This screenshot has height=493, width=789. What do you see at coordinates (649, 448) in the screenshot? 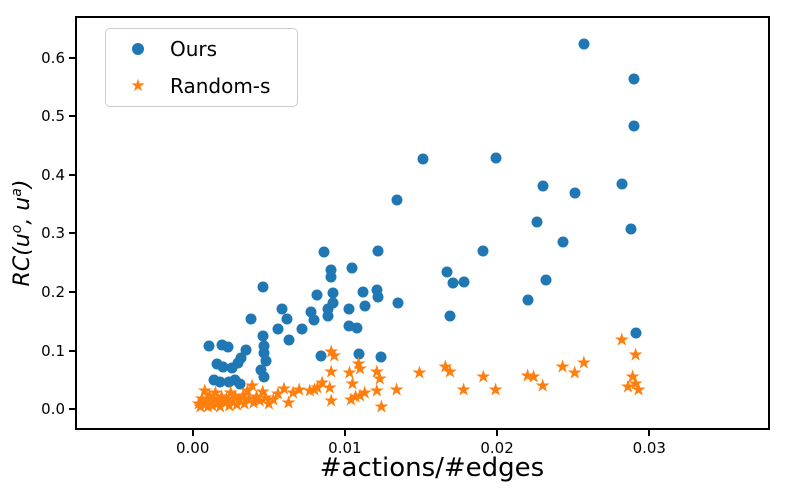
I see `x-tick-label: 0.03` at bounding box center [649, 448].